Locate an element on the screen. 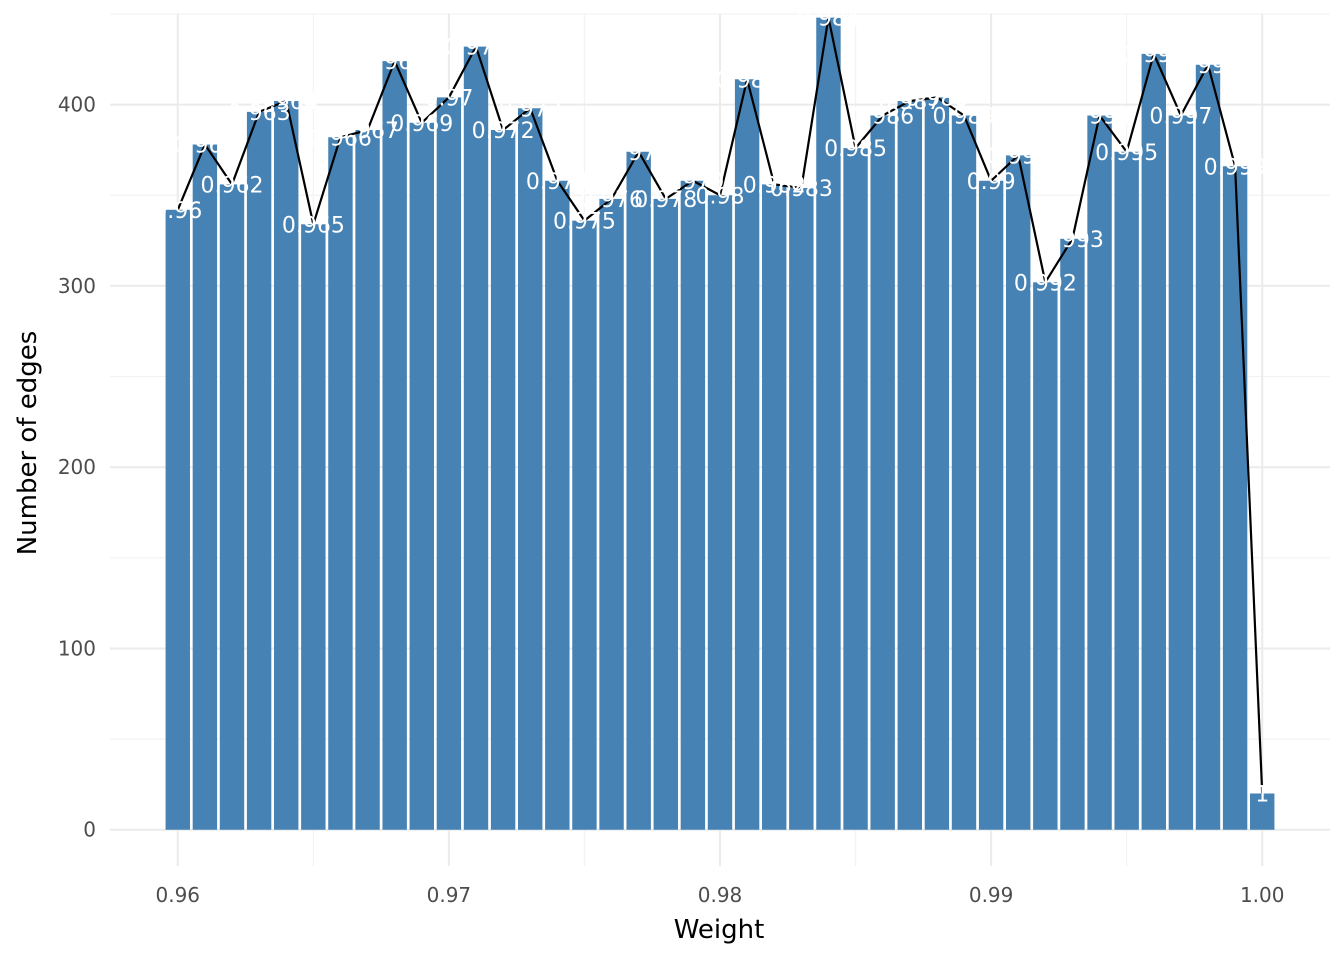  bar-value-label: 0.999 is located at coordinates (1235, 167).